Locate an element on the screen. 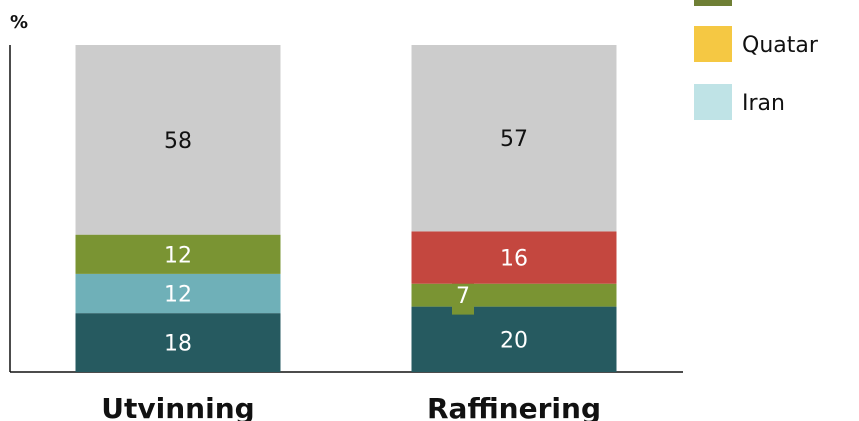 Image resolution: width=859 pixels, height=421 pixels. data-label-utvinning-0: 18 is located at coordinates (178, 344).